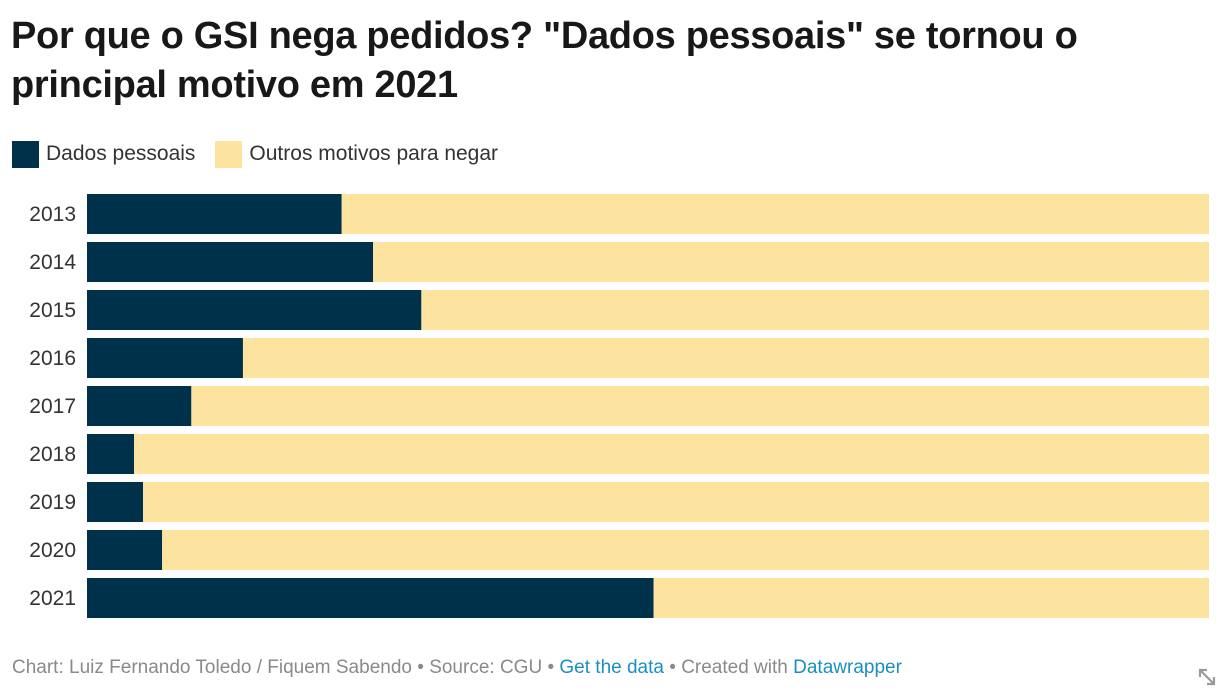 The image size is (1230, 694). I want to click on y-tick-label-2016: 2016, so click(52, 358).